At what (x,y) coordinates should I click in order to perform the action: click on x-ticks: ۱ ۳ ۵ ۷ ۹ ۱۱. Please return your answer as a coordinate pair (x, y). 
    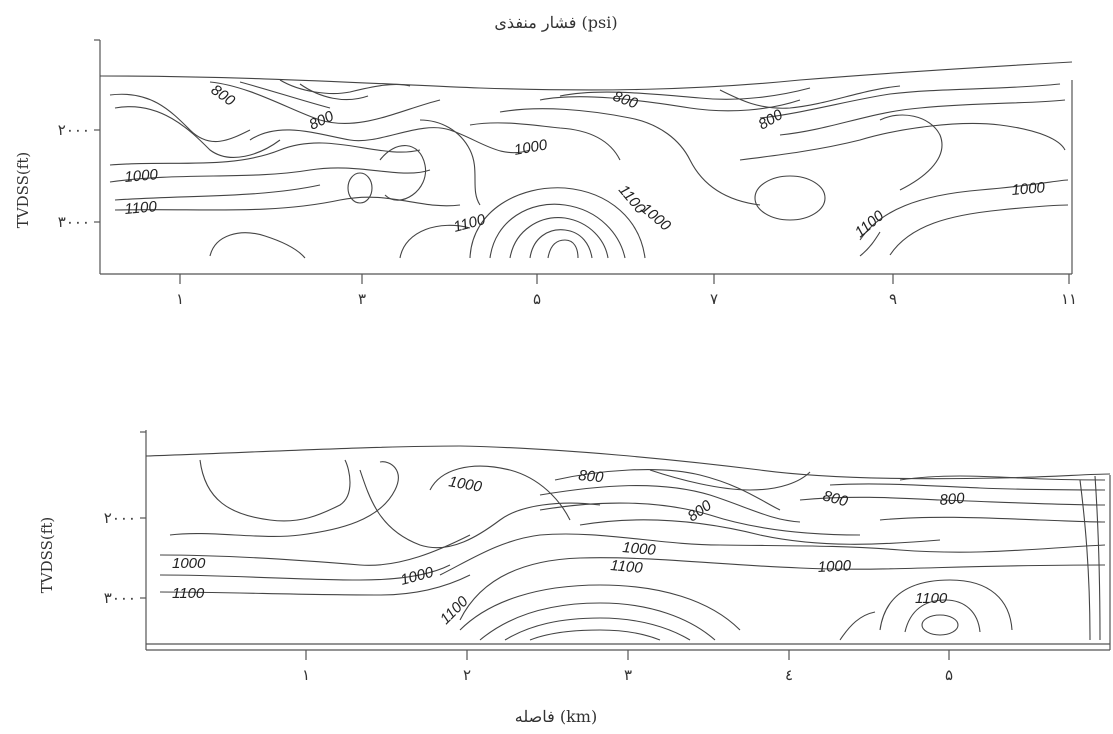
    Looking at the image, I should click on (626, 291).